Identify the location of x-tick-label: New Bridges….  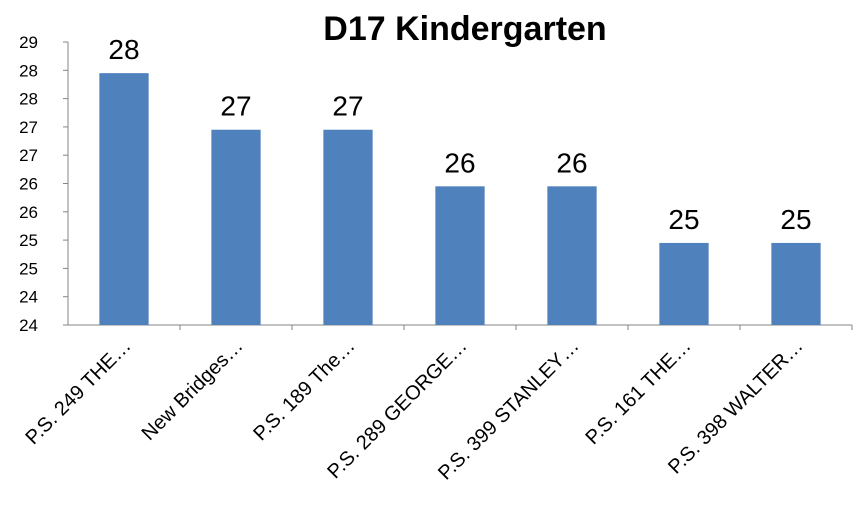
(193, 390).